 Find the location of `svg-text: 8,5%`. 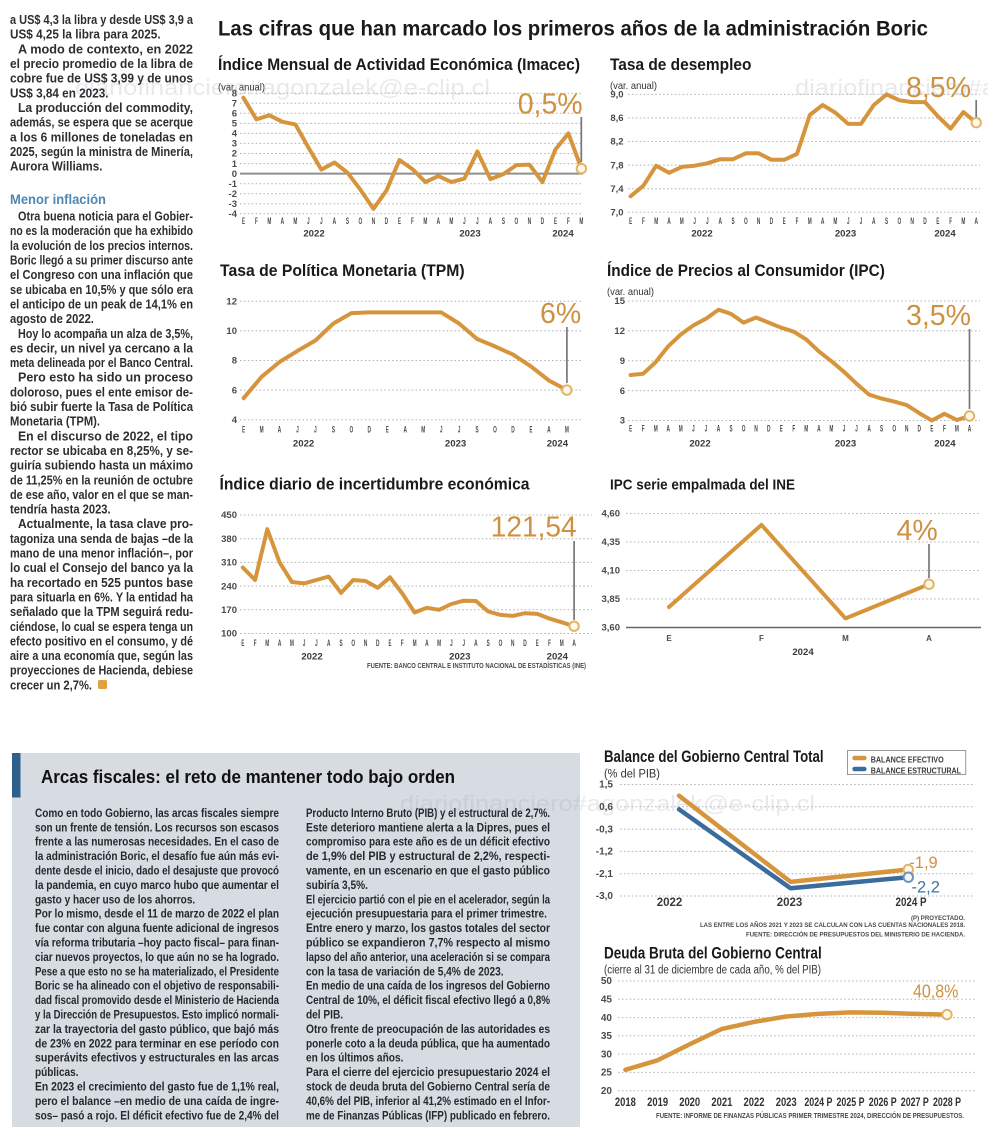

svg-text: 8,5% is located at coordinates (938, 88).